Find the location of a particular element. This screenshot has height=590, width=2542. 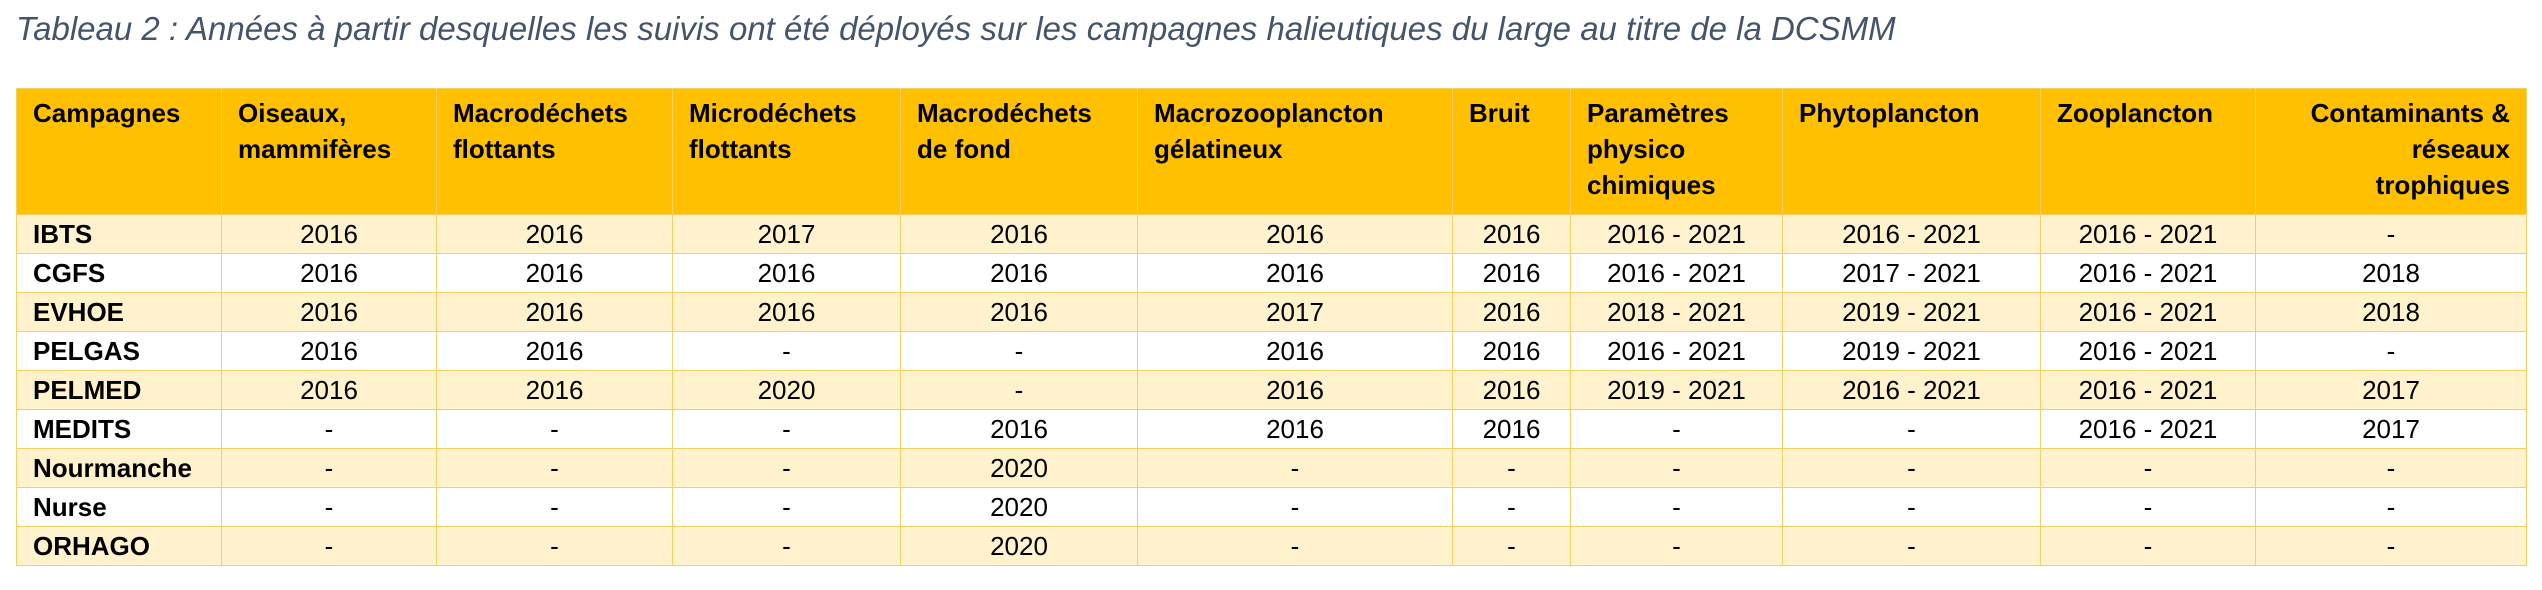

table-row: ORHAGO - - -2020- - - - - - is located at coordinates (1271, 546).